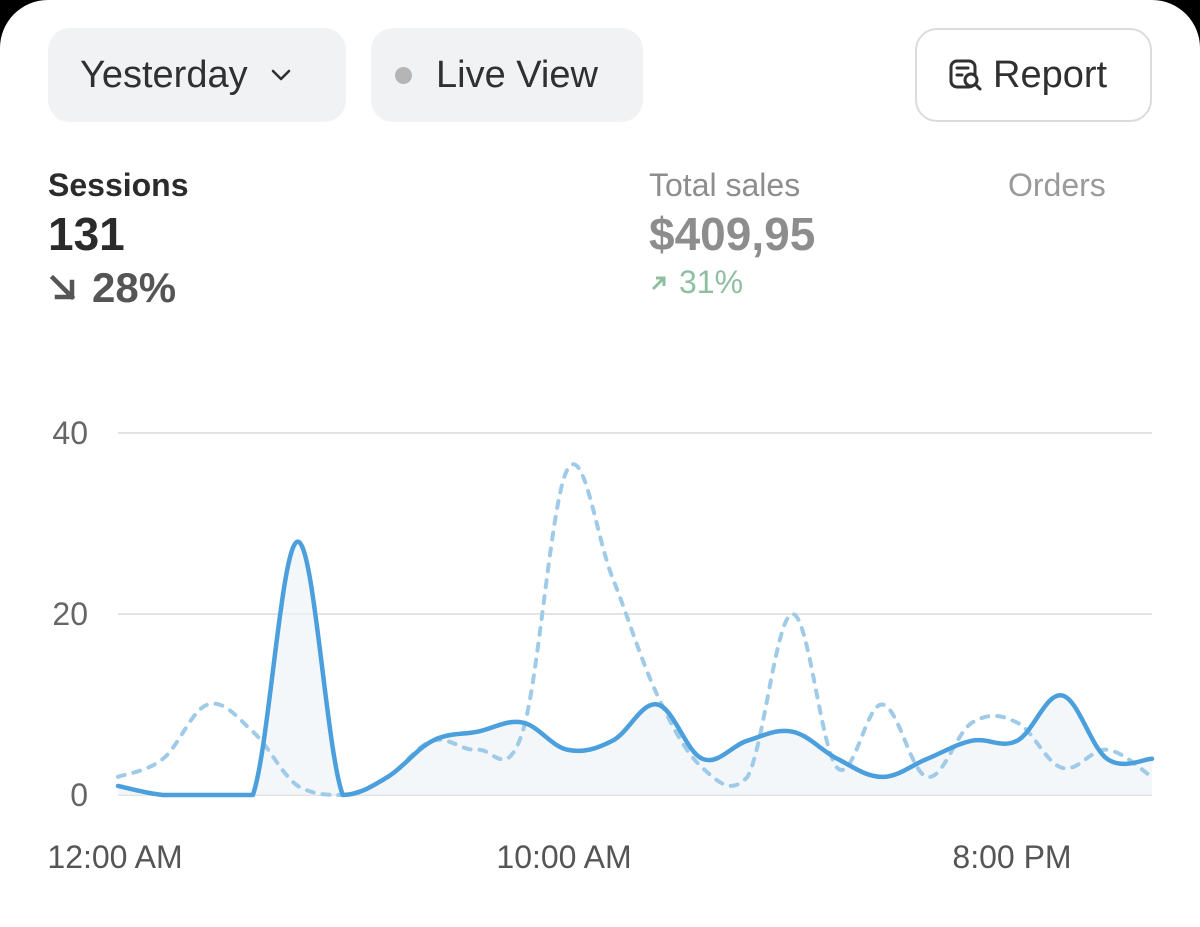  I want to click on sessions-value: 131, so click(86, 234).